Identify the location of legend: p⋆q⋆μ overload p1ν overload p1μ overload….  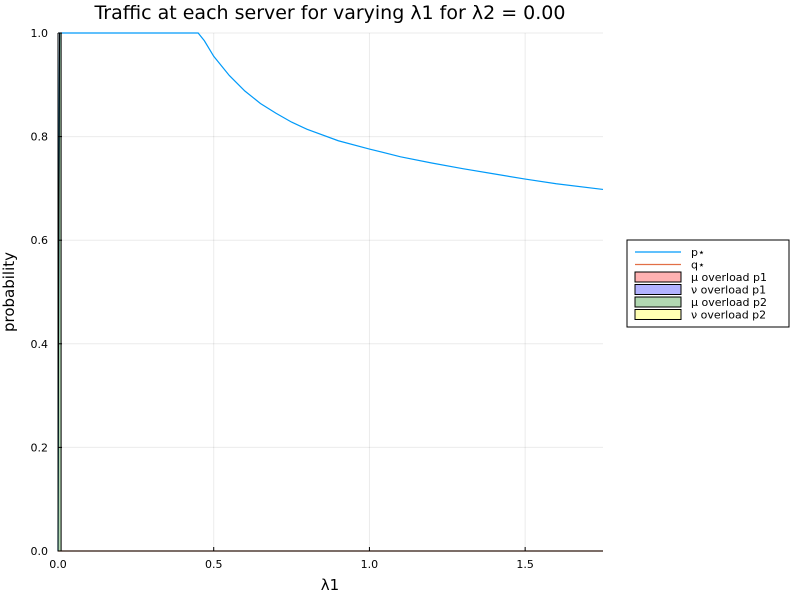
(708, 283).